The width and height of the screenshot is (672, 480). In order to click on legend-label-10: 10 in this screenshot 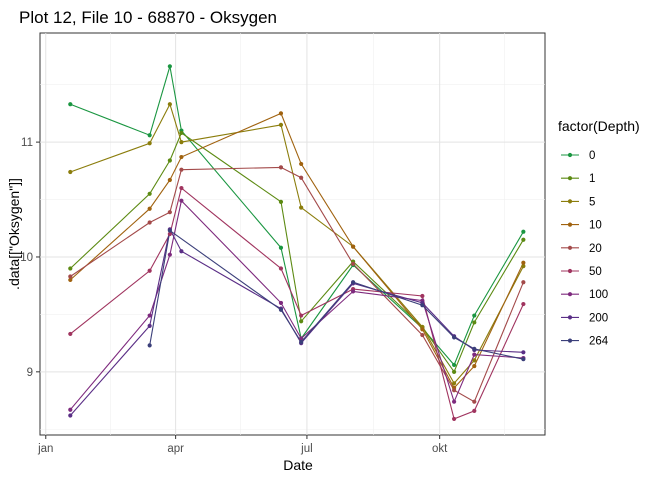, I will do `click(595, 226)`.